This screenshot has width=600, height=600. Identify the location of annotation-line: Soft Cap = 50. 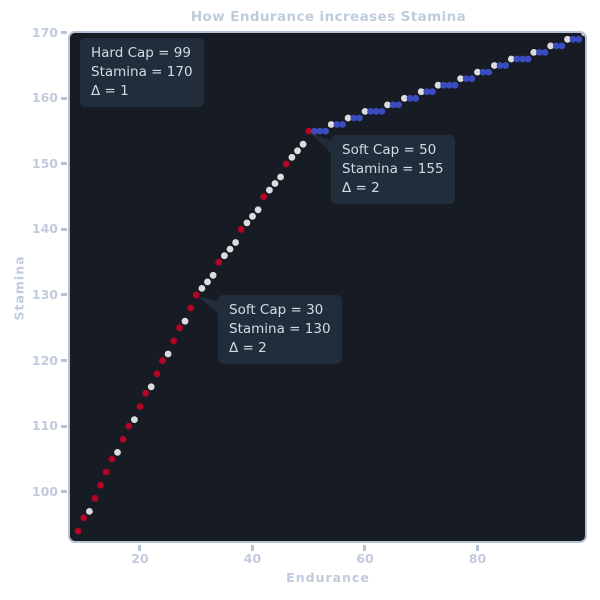
(389, 150).